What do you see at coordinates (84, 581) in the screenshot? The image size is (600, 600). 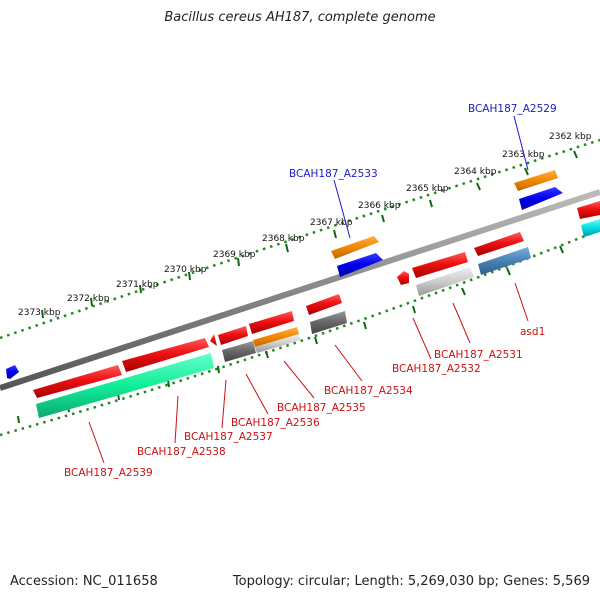 I see `accession-text: Accession: NC_011658` at bounding box center [84, 581].